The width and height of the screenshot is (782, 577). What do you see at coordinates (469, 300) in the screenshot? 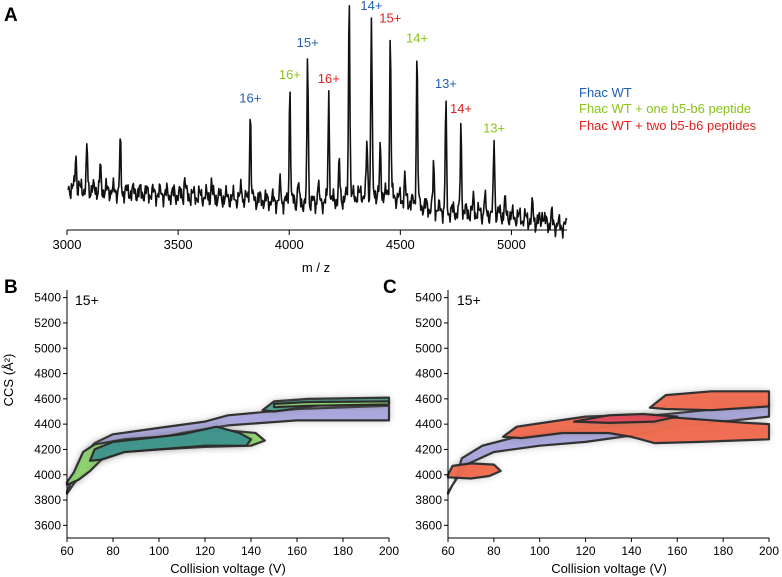
I see `ccs-c-charge-label: 15+` at bounding box center [469, 300].